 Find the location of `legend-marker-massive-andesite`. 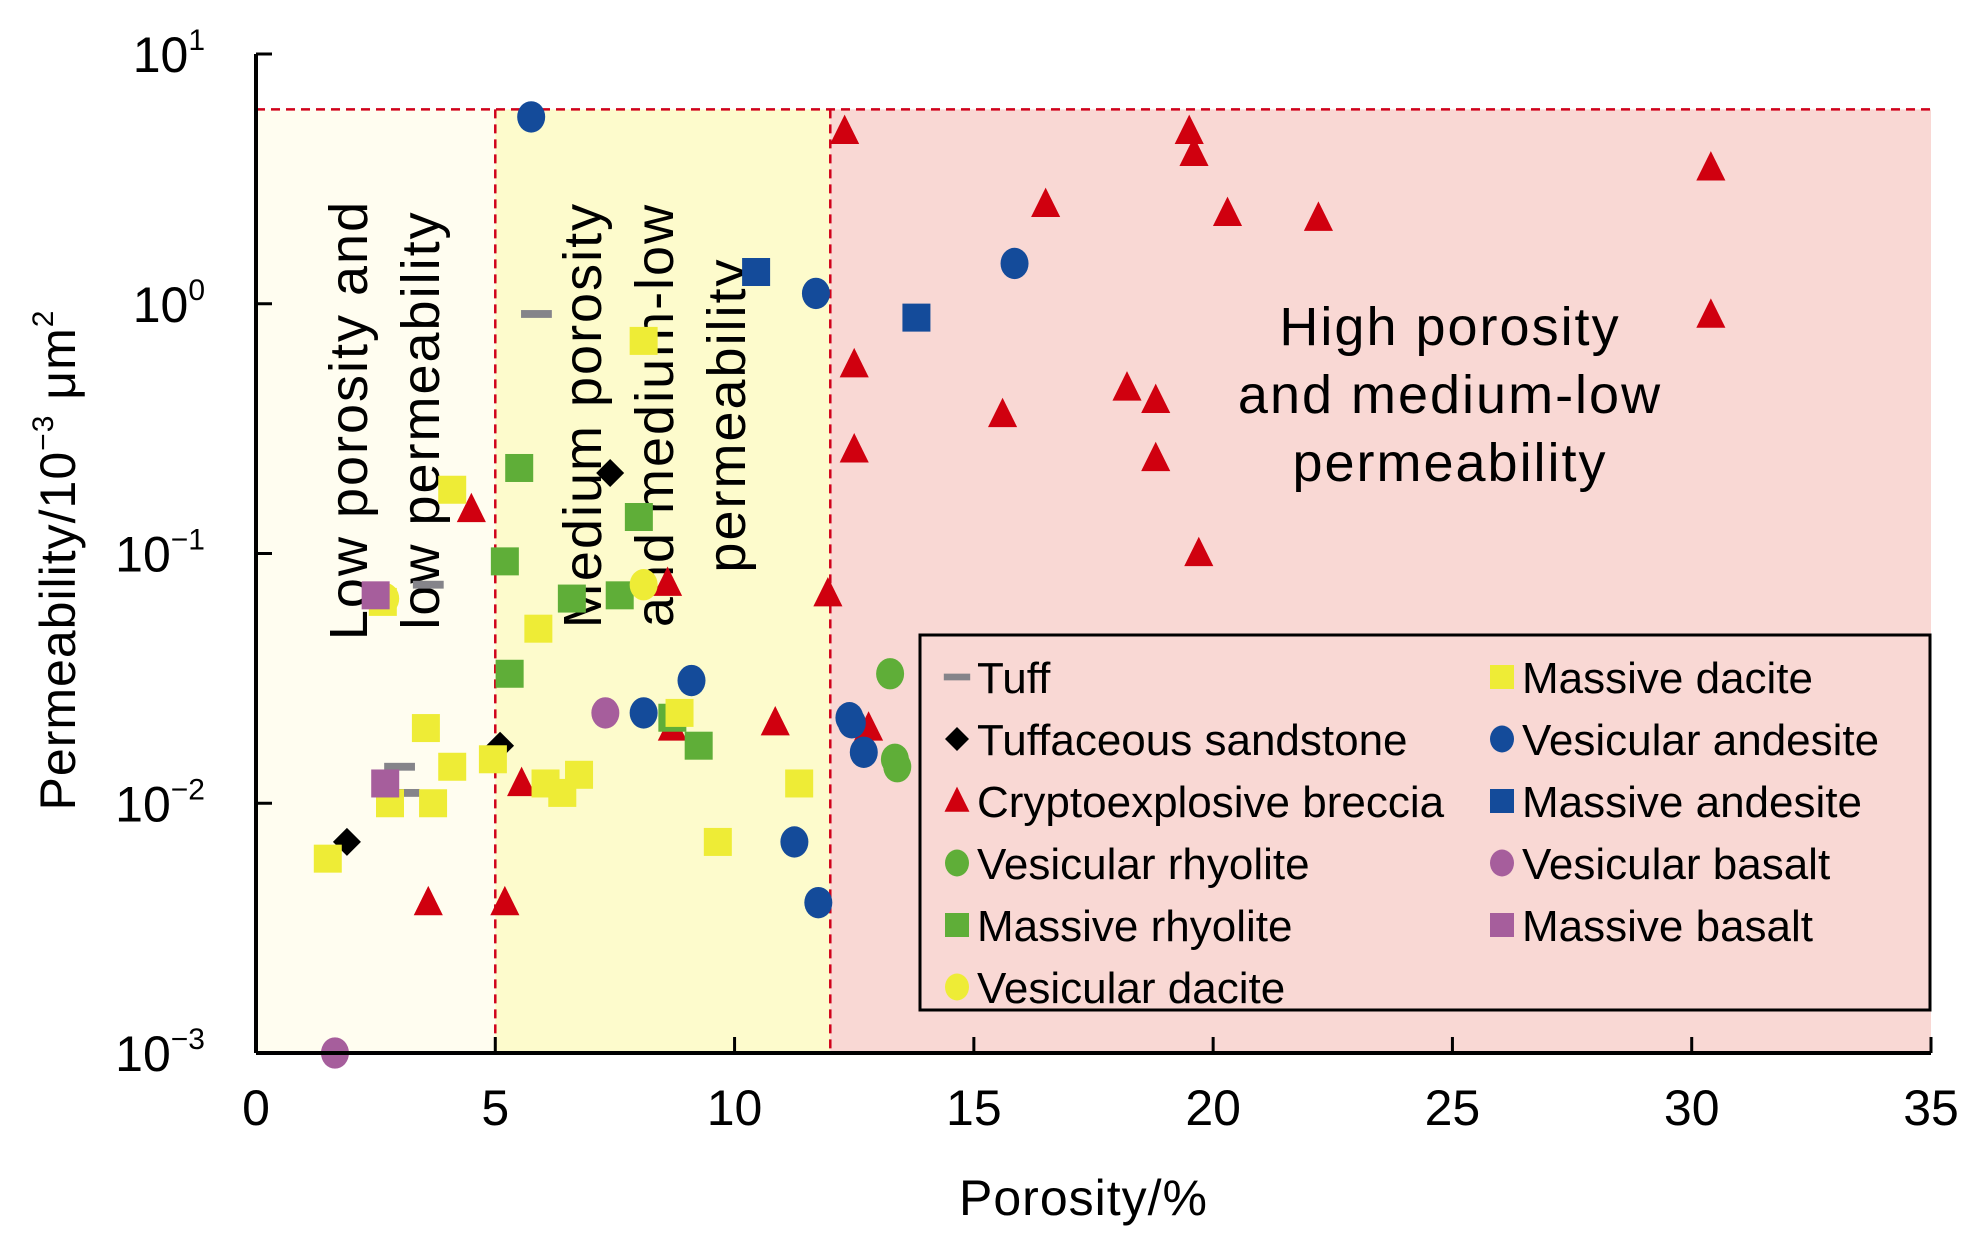

legend-marker-massive-andesite is located at coordinates (1502, 801).